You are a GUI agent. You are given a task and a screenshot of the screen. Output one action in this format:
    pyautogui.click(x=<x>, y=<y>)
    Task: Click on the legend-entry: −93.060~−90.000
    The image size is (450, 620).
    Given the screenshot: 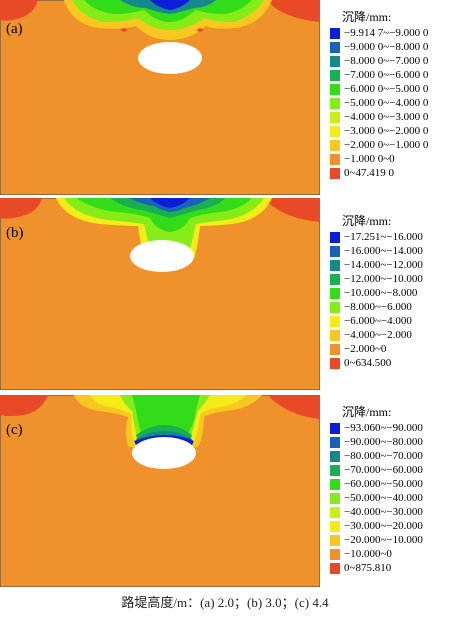 What is the action you would take?
    pyautogui.click(x=389, y=428)
    